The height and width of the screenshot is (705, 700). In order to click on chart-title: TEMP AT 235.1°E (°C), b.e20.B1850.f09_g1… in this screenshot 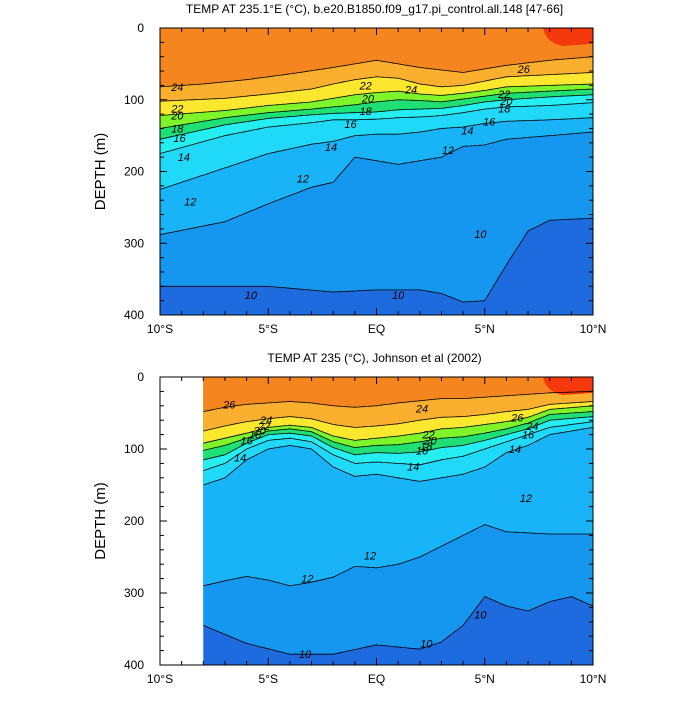, I will do `click(374, 9)`.